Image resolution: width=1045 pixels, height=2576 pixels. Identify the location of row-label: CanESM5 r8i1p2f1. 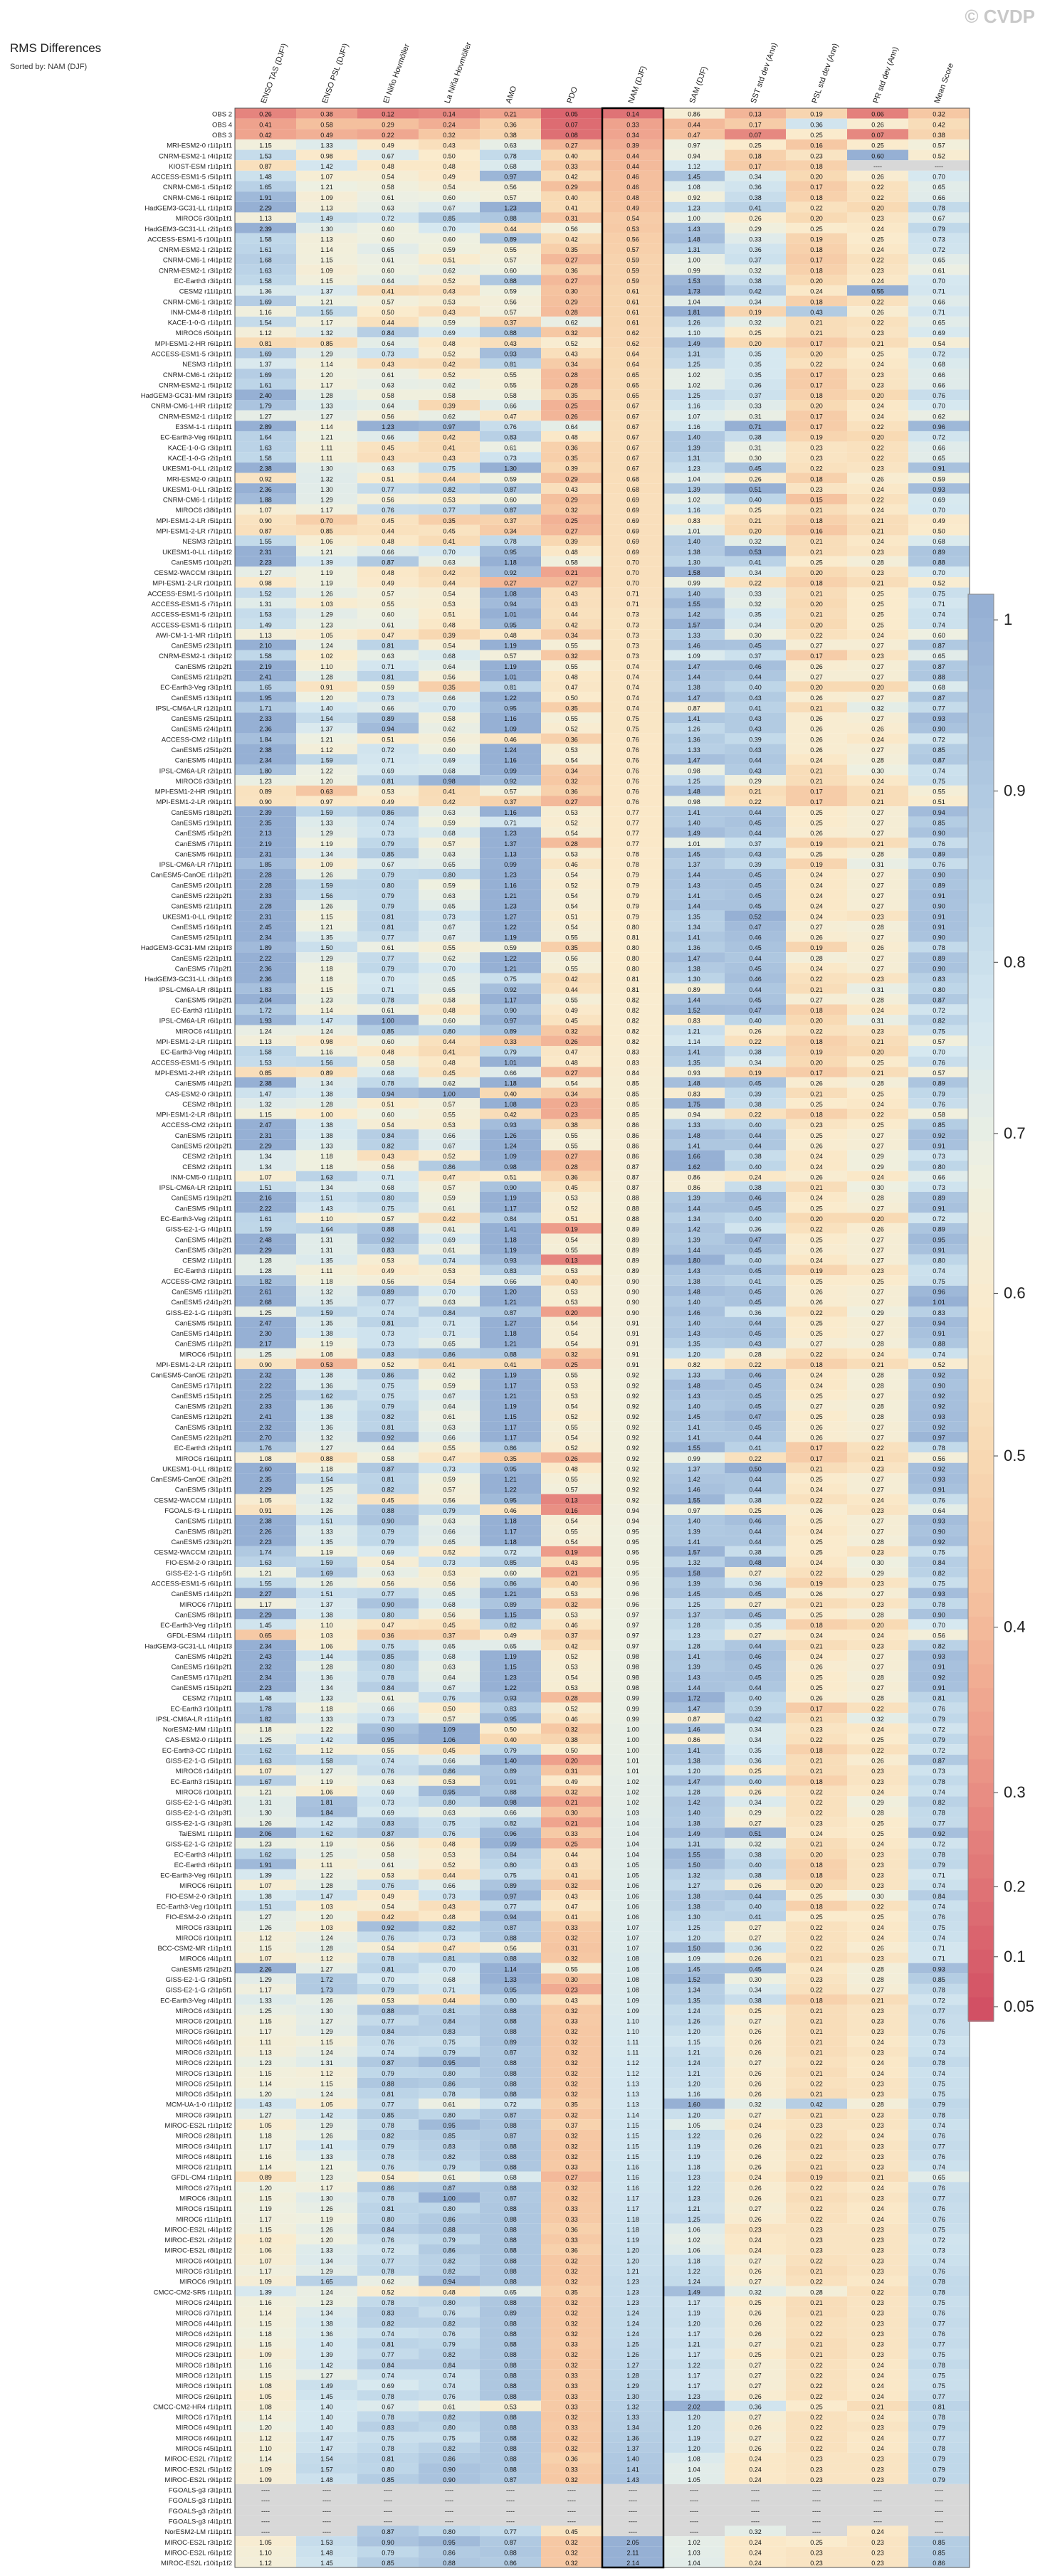
(203, 1532).